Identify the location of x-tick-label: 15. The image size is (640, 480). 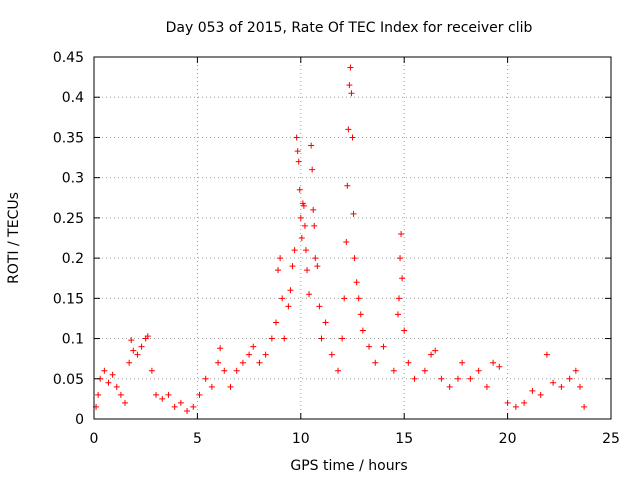
(404, 439).